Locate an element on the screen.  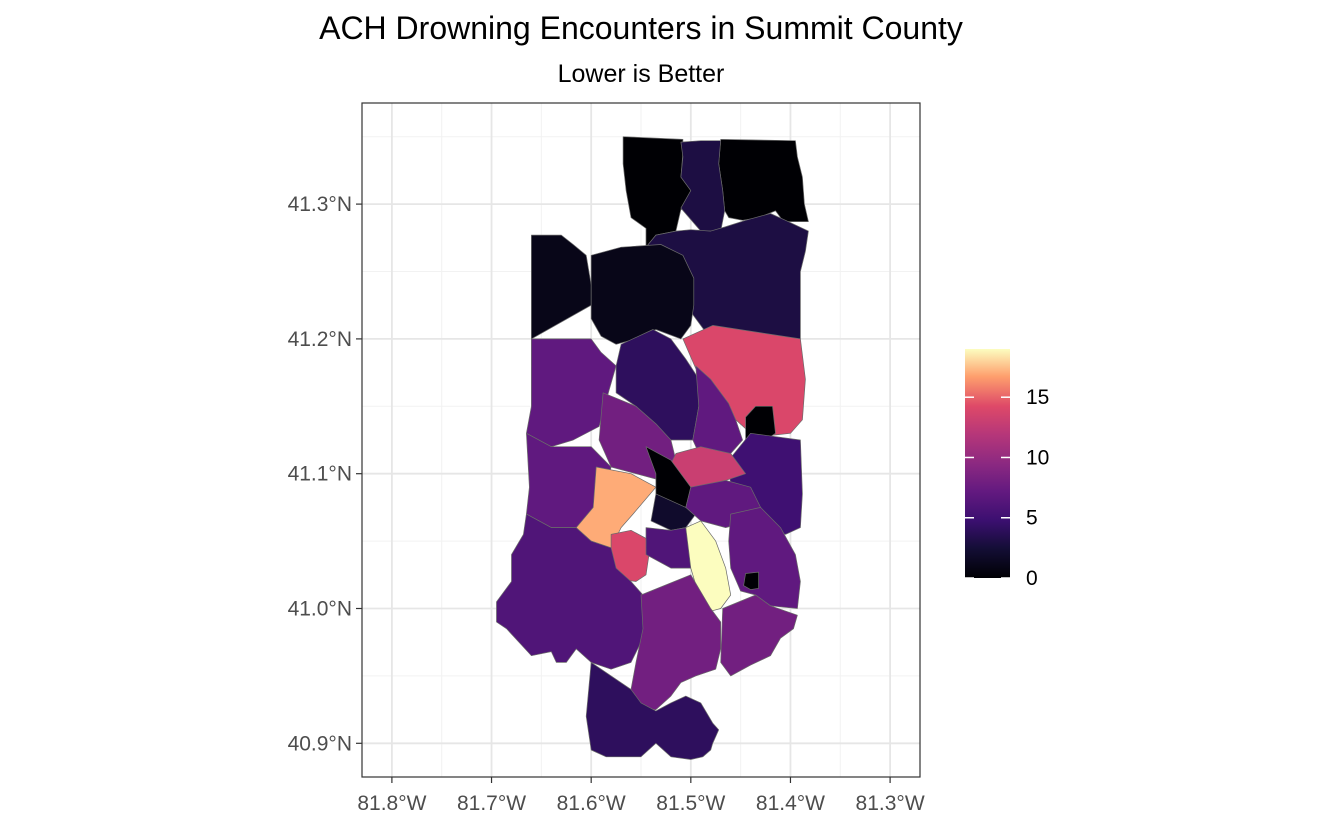
region-central-dark is located at coordinates (673, 512).